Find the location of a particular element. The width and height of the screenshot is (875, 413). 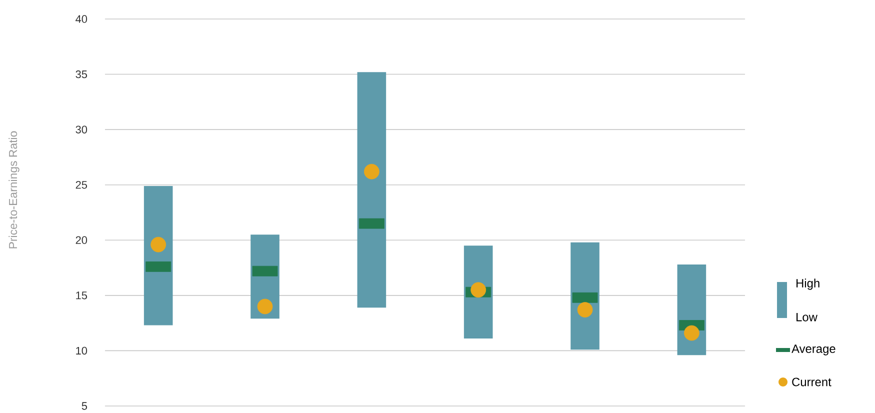

y-tick-label: 35 is located at coordinates (82, 74).